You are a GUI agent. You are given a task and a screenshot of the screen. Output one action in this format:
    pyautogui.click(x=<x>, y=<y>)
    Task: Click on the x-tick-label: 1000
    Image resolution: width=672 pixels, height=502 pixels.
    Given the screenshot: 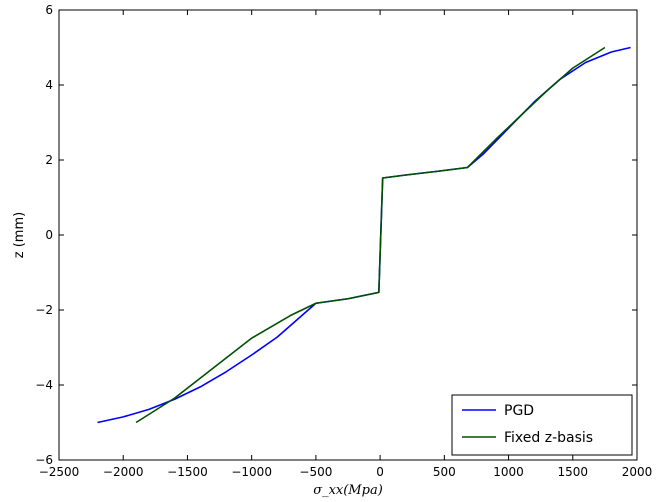 What is the action you would take?
    pyautogui.click(x=508, y=472)
    